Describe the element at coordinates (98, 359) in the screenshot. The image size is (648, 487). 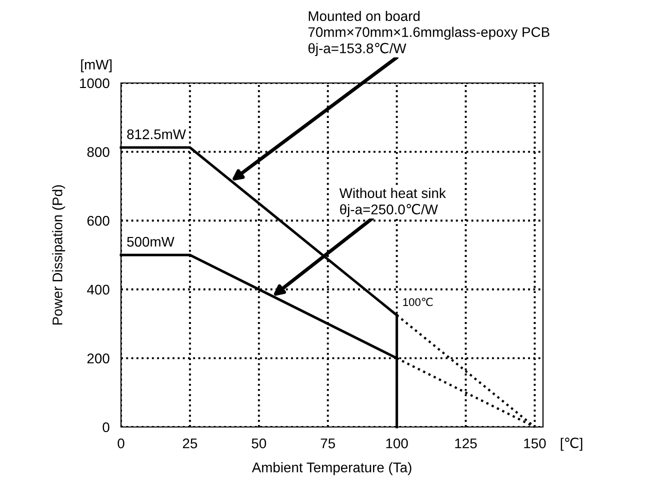
I see `y-tick-label: 200` at that location.